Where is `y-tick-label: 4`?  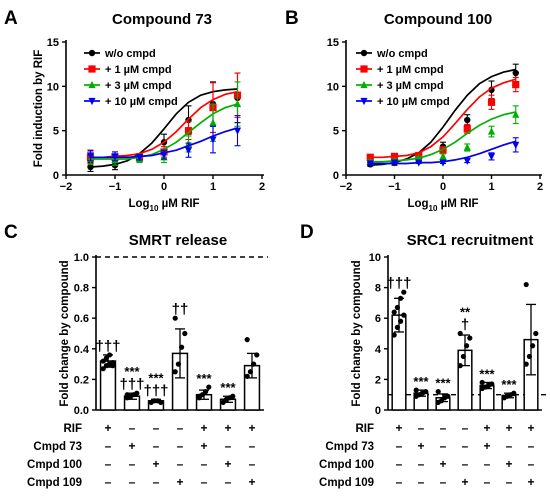
y-tick-label: 4 is located at coordinates (378, 350).